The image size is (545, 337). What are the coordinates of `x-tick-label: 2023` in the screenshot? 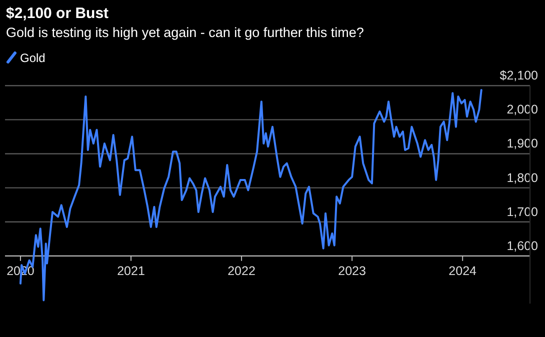 It's located at (352, 271).